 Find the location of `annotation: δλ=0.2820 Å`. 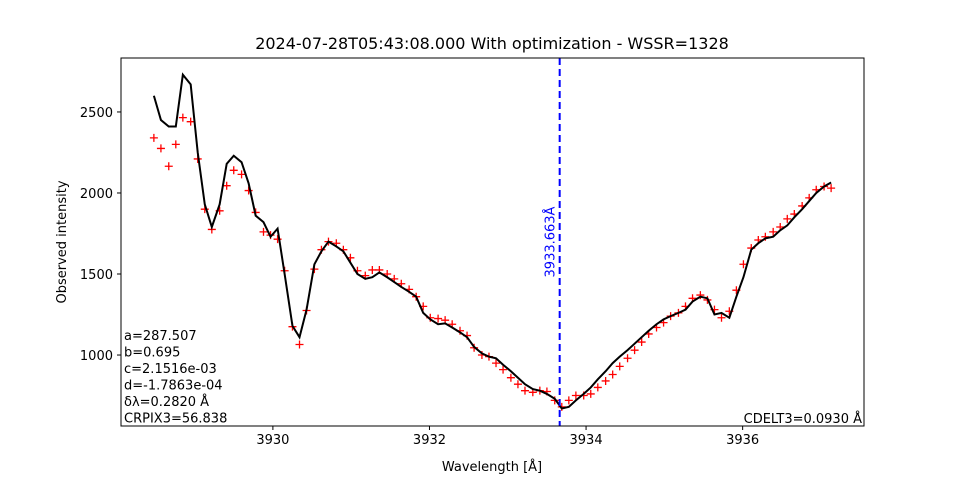

annotation: δλ=0.2820 Å is located at coordinates (166, 402).